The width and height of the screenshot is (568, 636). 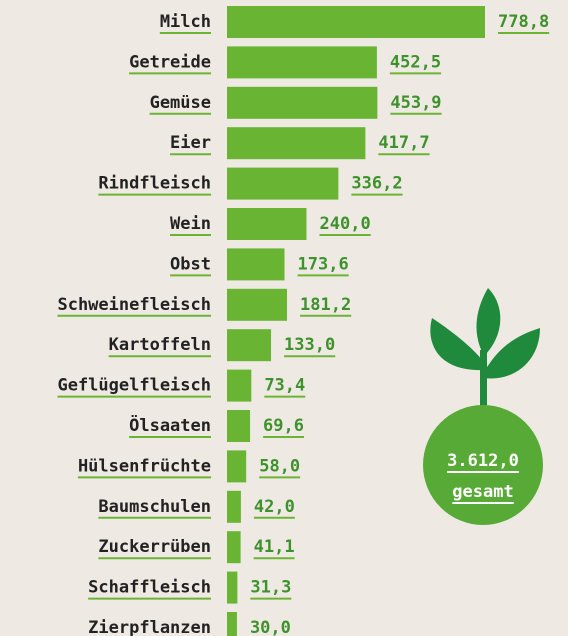 What do you see at coordinates (345, 224) in the screenshot?
I see `value-label: 240,0` at bounding box center [345, 224].